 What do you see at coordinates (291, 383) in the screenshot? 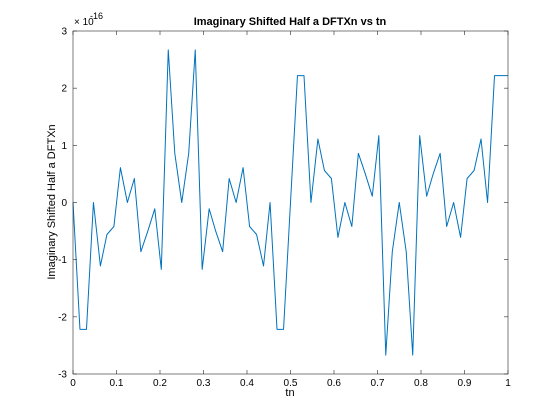
I see `x-tick-label: 0.5` at bounding box center [291, 383].